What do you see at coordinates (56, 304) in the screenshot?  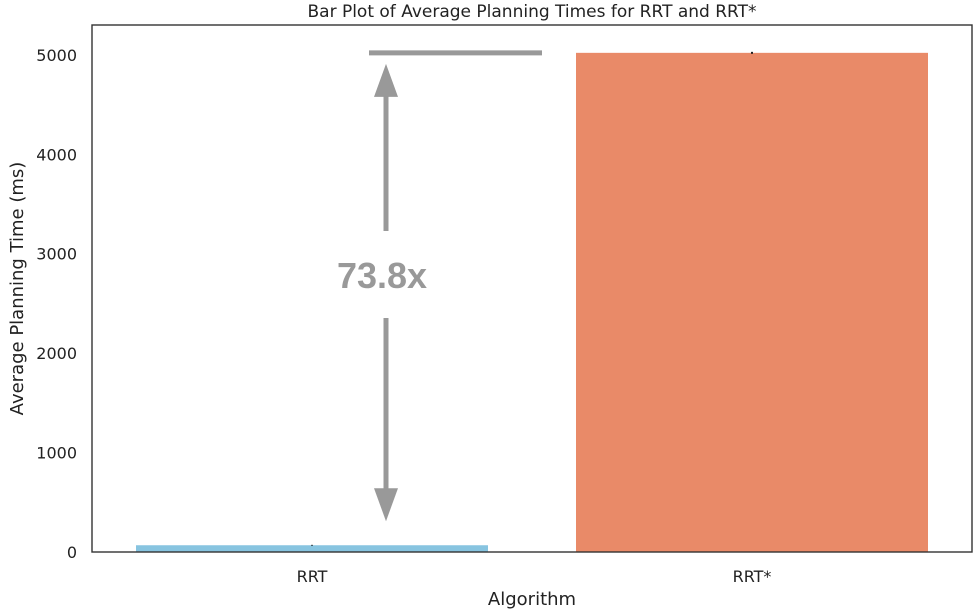 I see `y-axis-ticks: 0 1000 2000 3000 4000 5000` at bounding box center [56, 304].